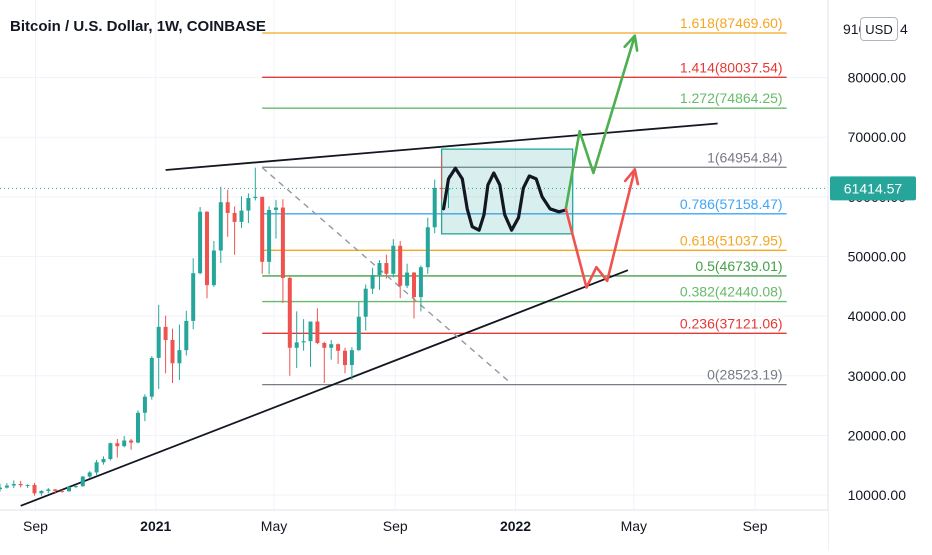 The height and width of the screenshot is (555, 932). I want to click on projection-squiggle, so click(505, 199).